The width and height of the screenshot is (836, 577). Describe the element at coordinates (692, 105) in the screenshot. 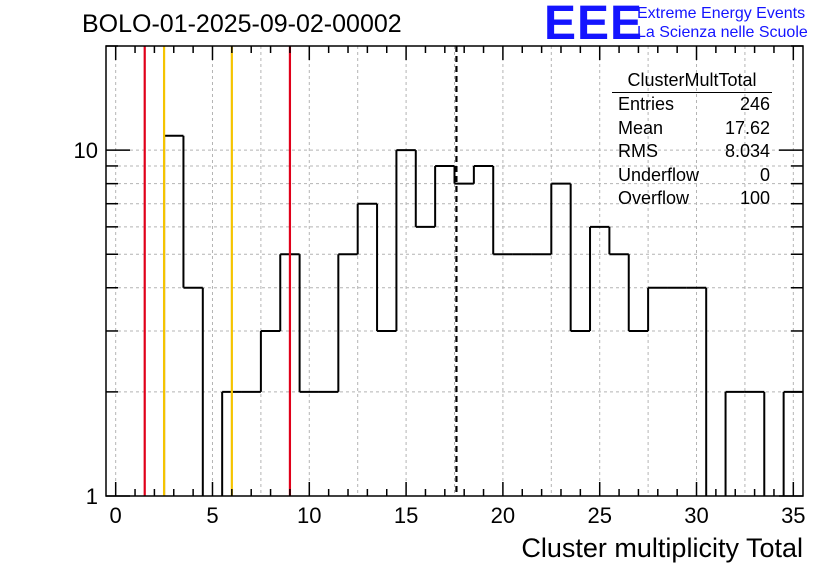

I see `stats-row-entries: Entries 246` at that location.